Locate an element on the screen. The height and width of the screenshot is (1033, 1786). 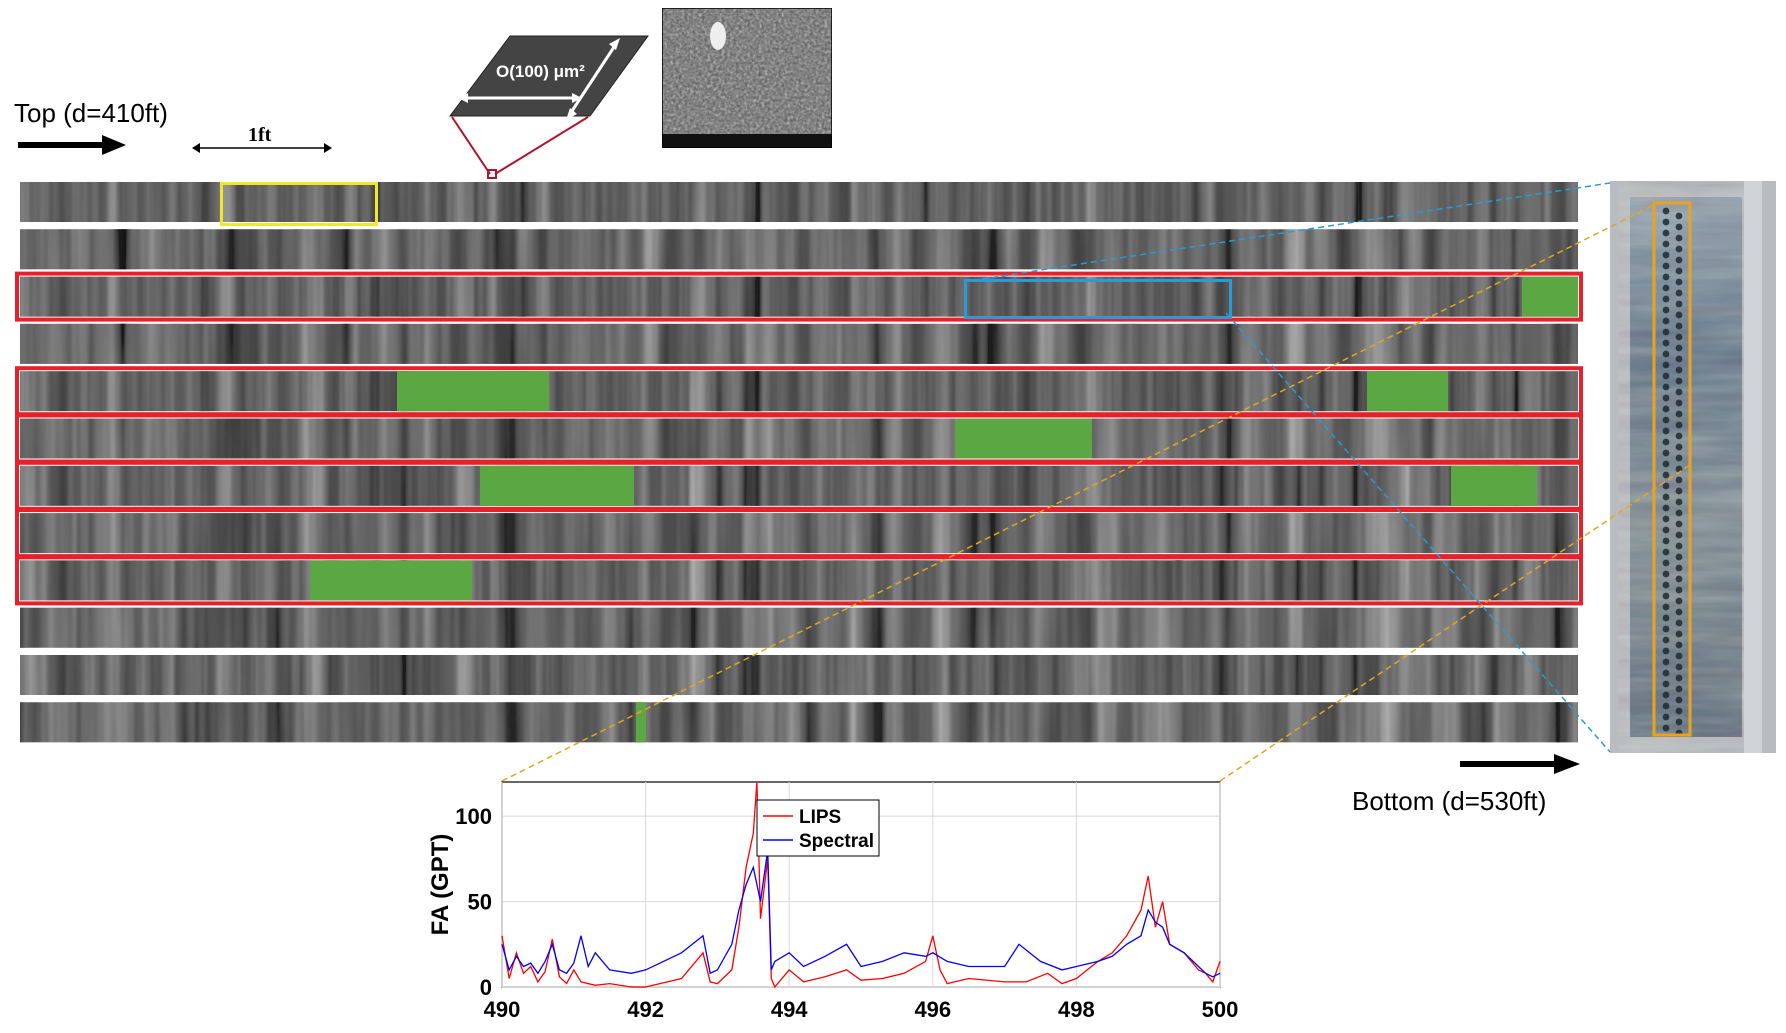
scale-bar-icon is located at coordinates (262, 148).